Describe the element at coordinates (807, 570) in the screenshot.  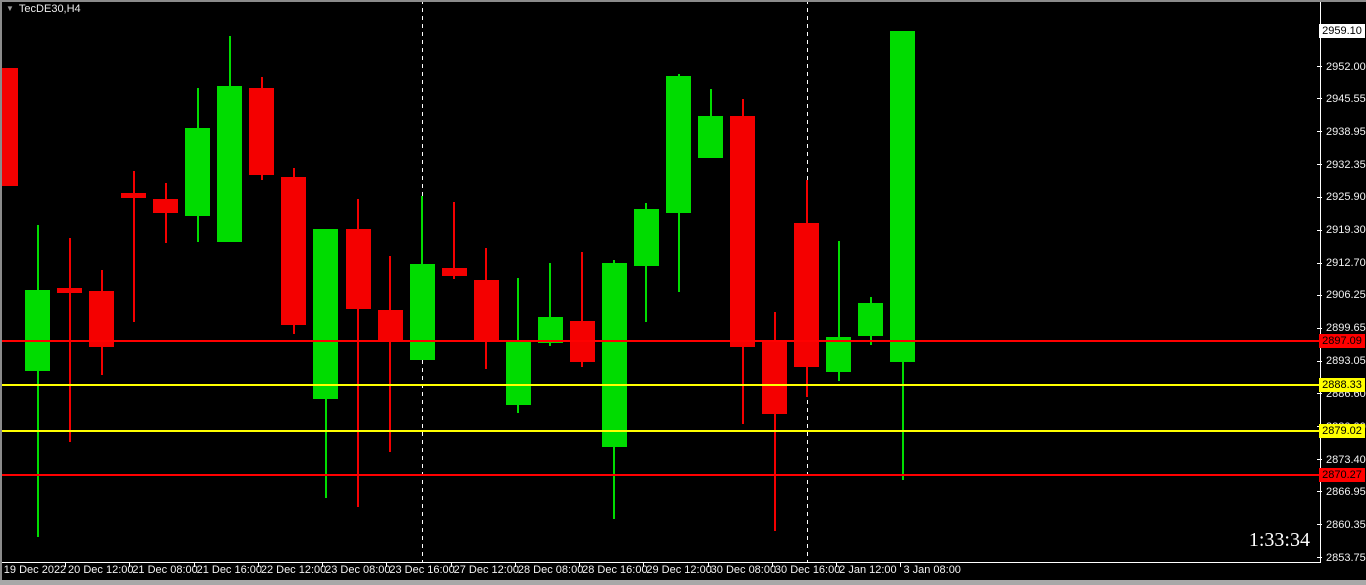
I see `time-tick-label: 30 Dec 16:00` at that location.